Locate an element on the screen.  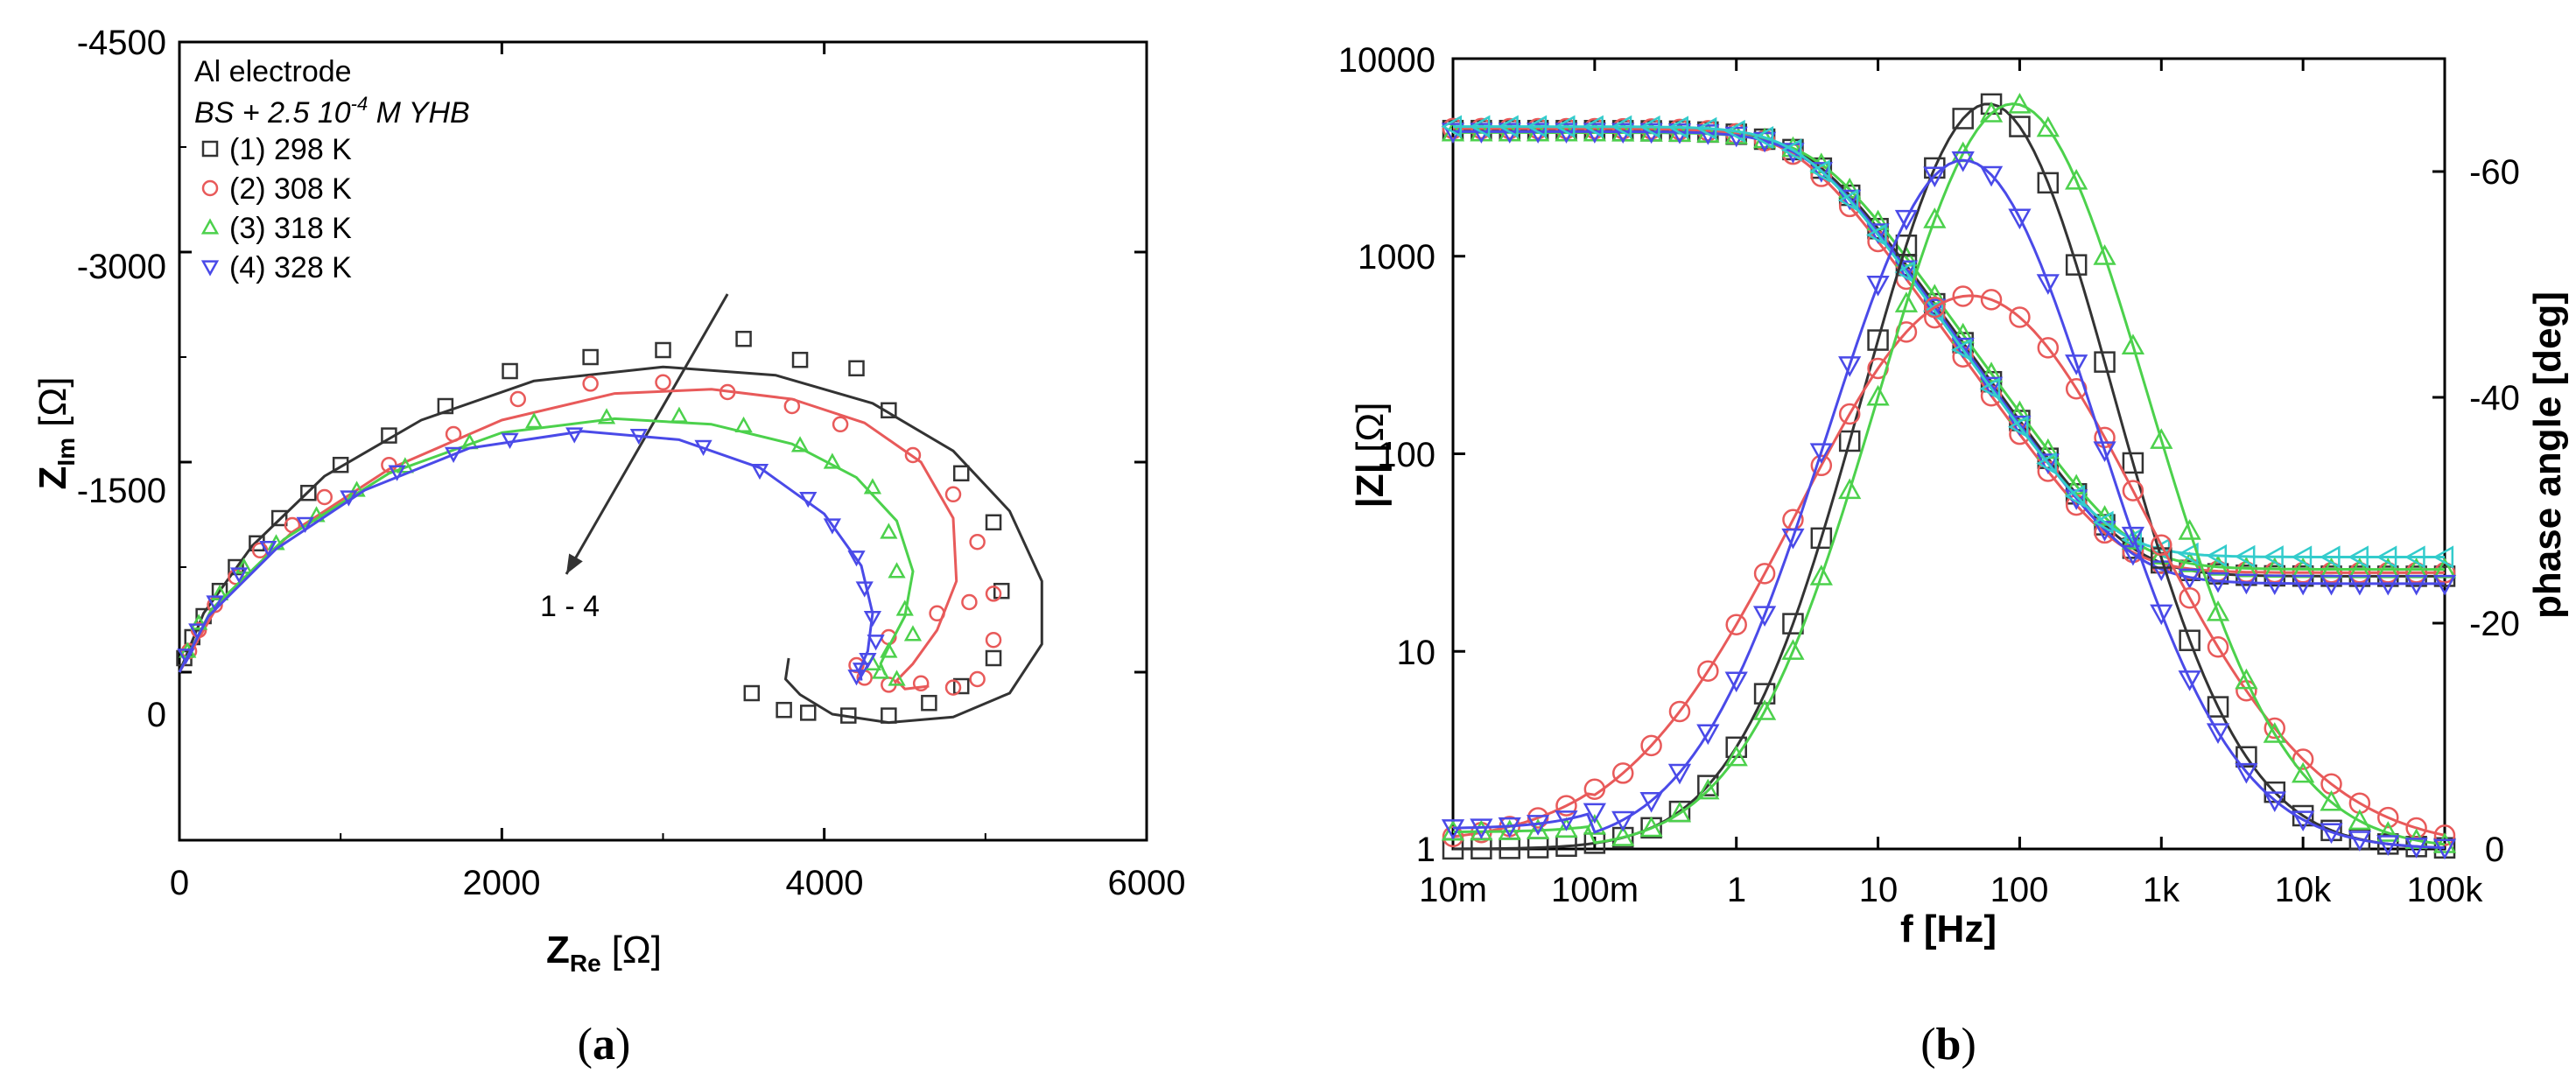
bode-left-ytick-label: 1000 is located at coordinates (1397, 257).